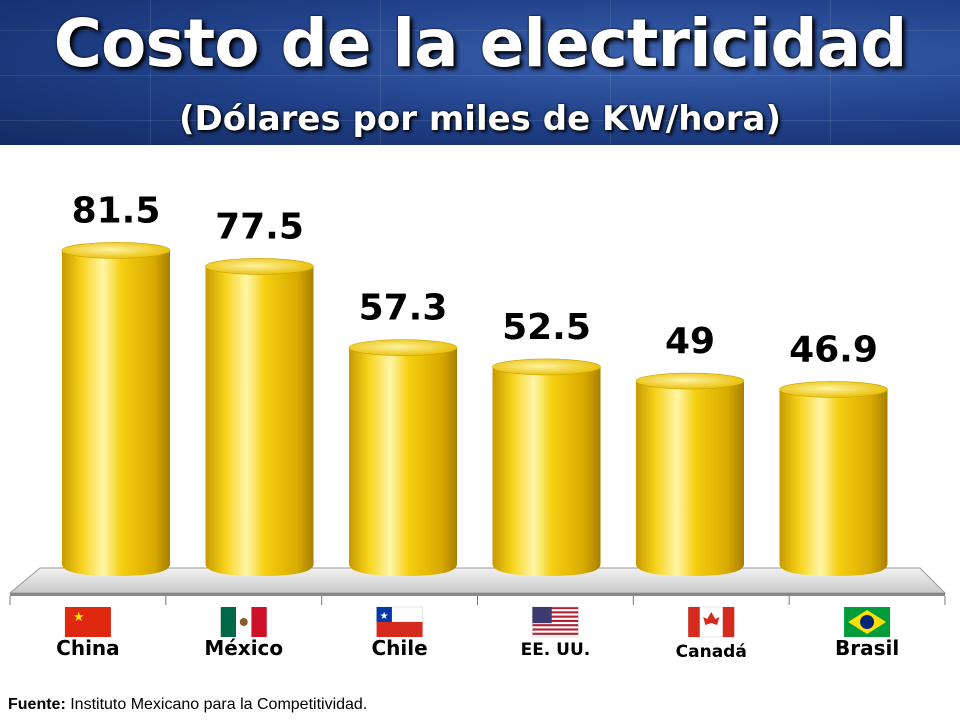 The width and height of the screenshot is (960, 720). Describe the element at coordinates (555, 622) in the screenshot. I see `usa-flag-icon` at that location.